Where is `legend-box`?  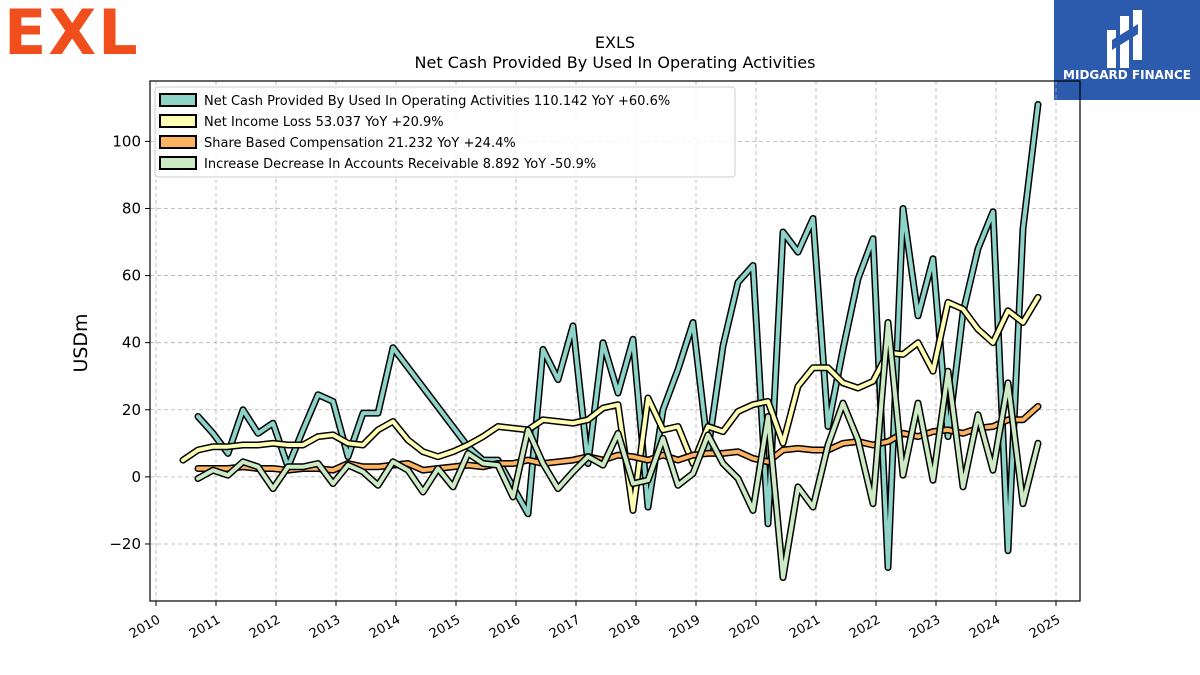
legend-box is located at coordinates (445, 132).